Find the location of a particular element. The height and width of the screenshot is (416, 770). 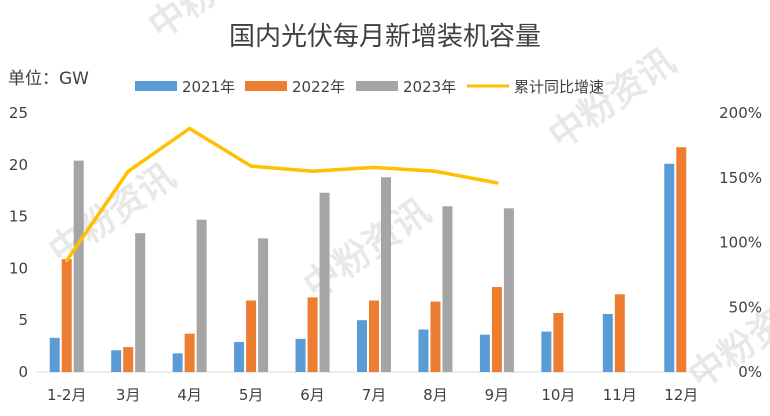

right-tick-label: 200% is located at coordinates (740, 113).